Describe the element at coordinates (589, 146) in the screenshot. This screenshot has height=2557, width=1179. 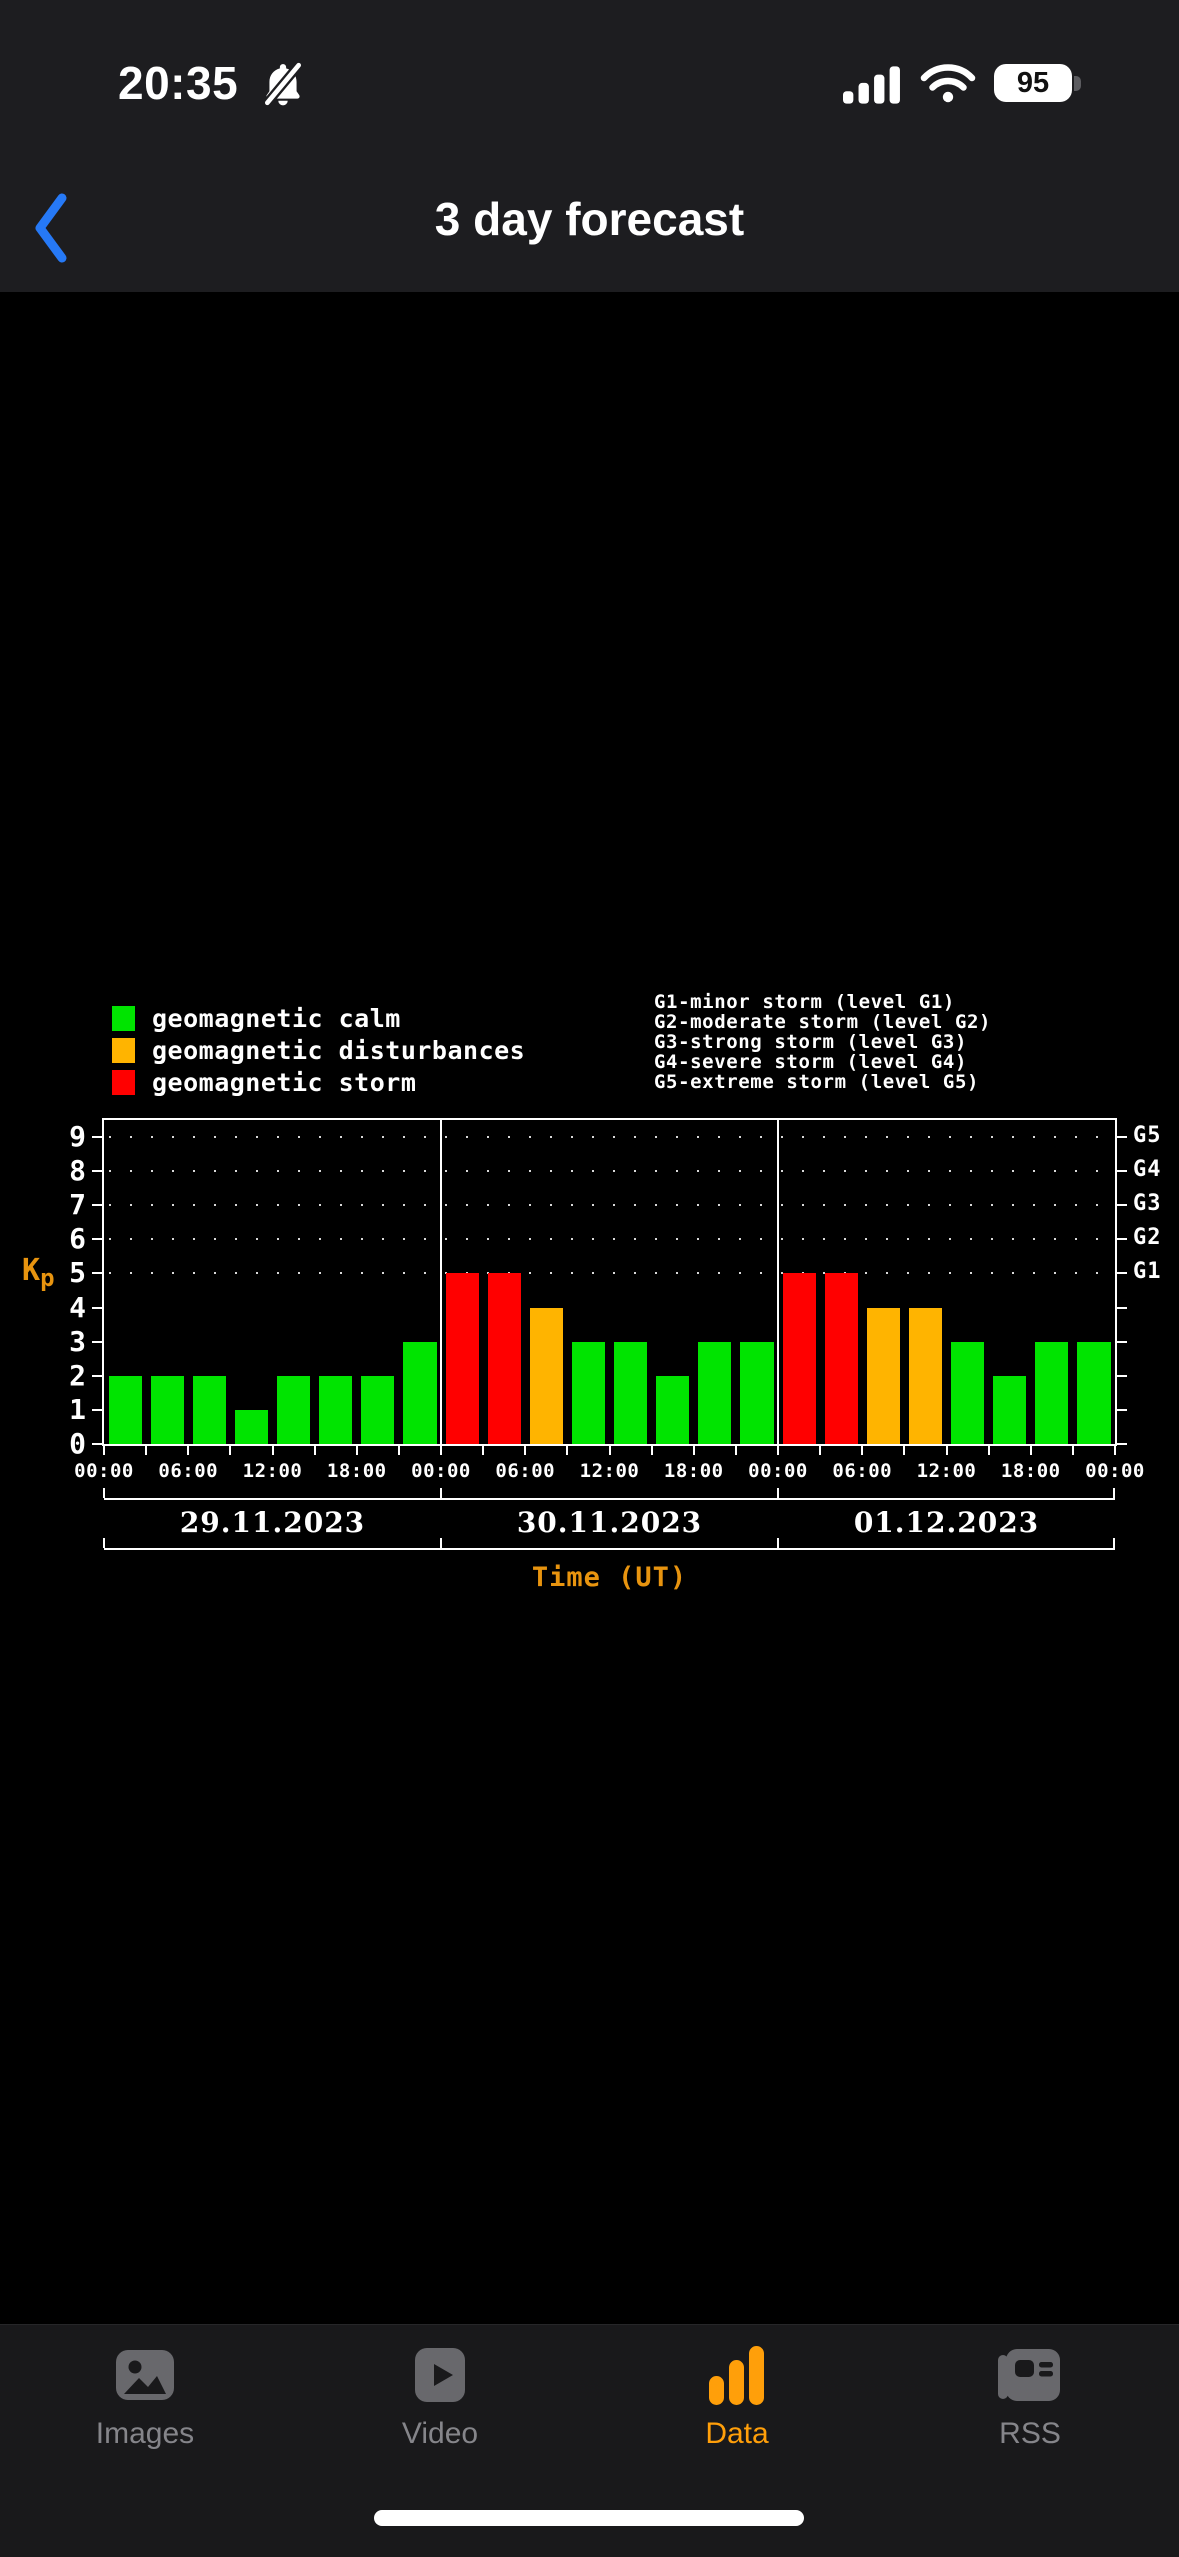
I see `header: 20:35 95 3 day forecast` at that location.